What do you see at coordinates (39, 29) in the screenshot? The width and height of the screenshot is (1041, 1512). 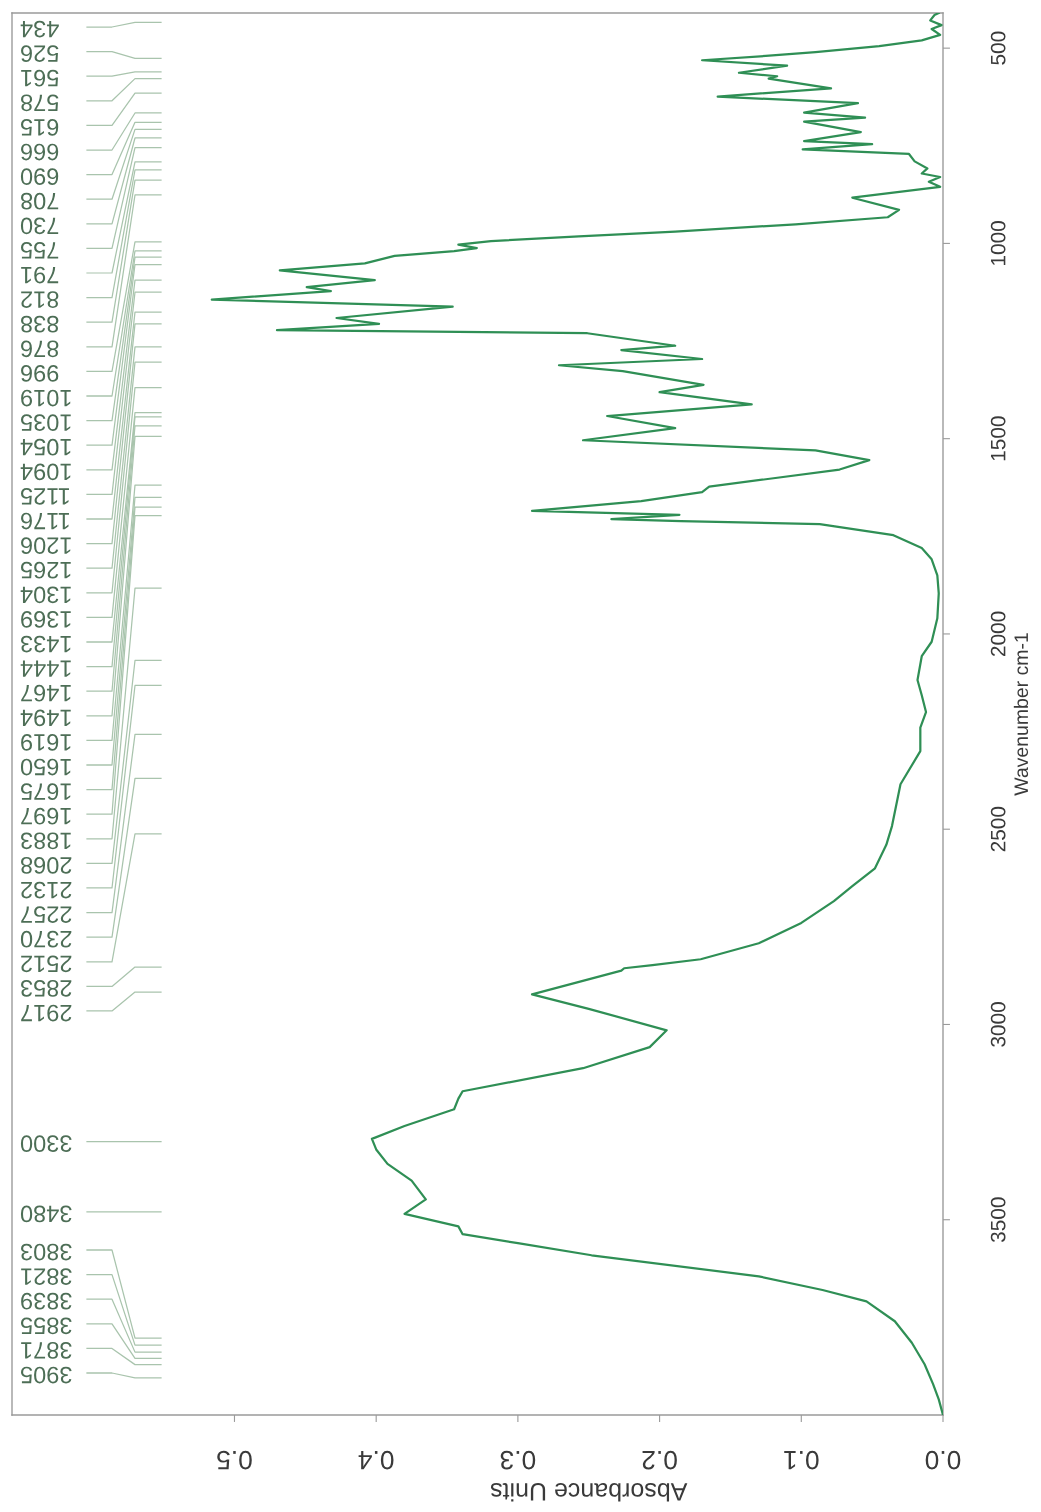 I see `annotation: 434` at bounding box center [39, 29].